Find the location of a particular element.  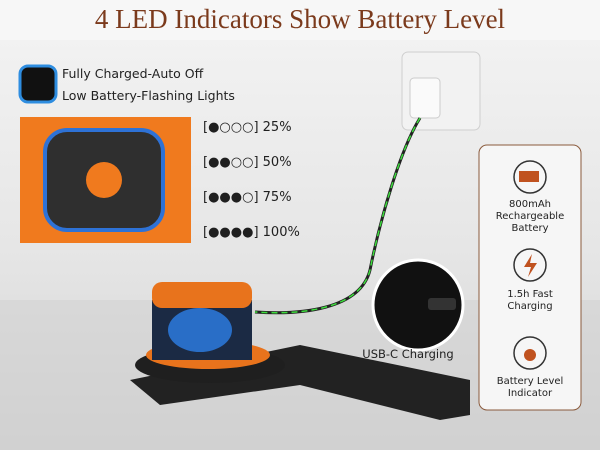

battery-glyph is located at coordinates (529, 176).